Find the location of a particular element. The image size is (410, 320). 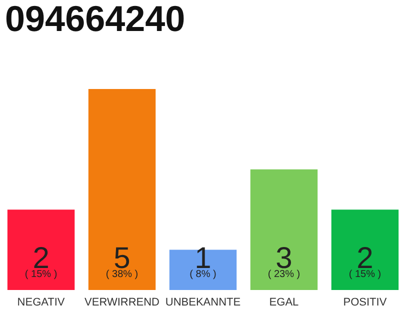

annotation: ( 38% ) is located at coordinates (122, 274).